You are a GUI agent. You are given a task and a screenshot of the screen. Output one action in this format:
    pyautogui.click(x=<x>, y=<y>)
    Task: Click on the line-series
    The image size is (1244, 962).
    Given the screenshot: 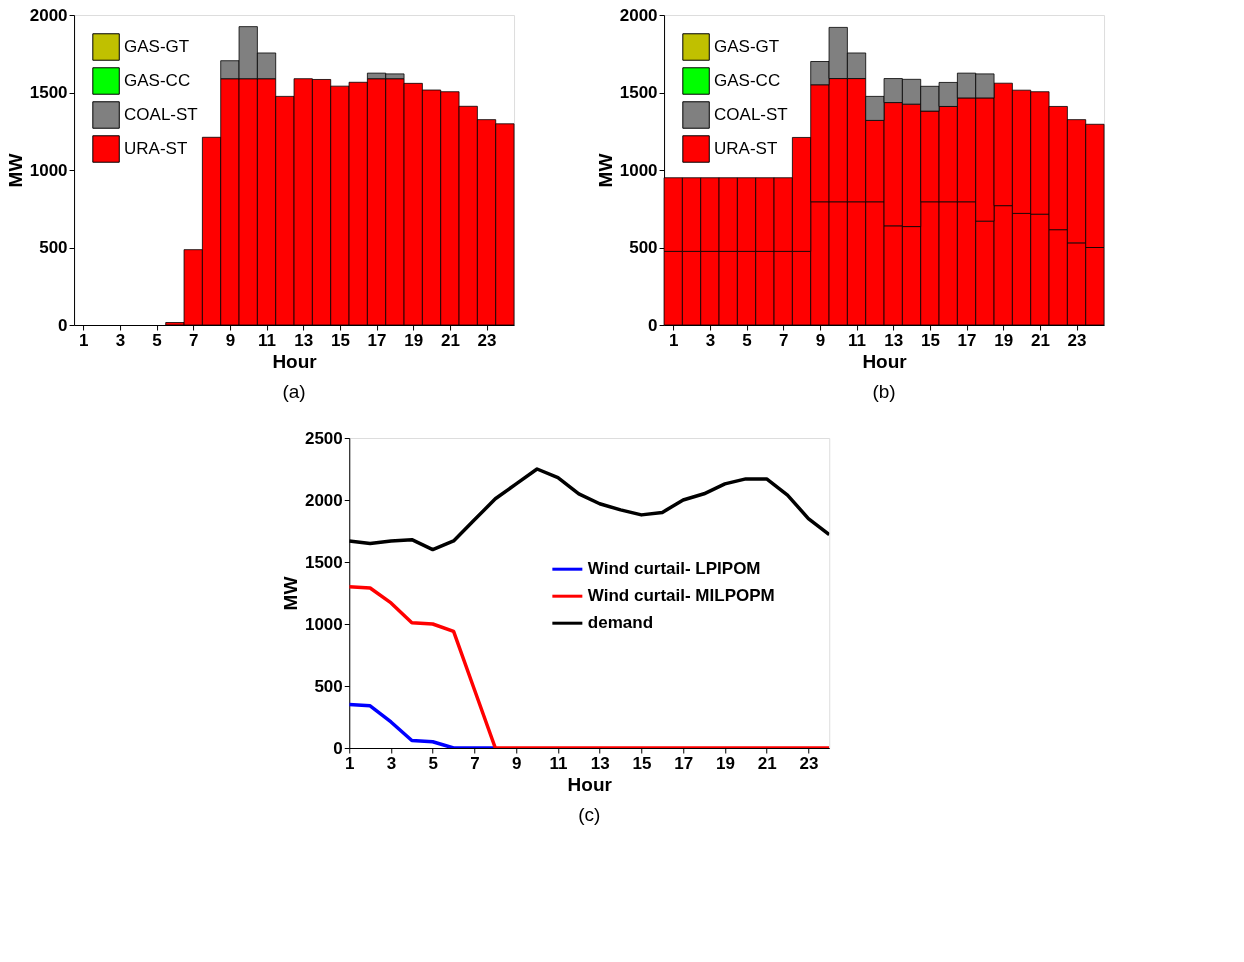 What is the action you would take?
    pyautogui.click(x=589, y=509)
    